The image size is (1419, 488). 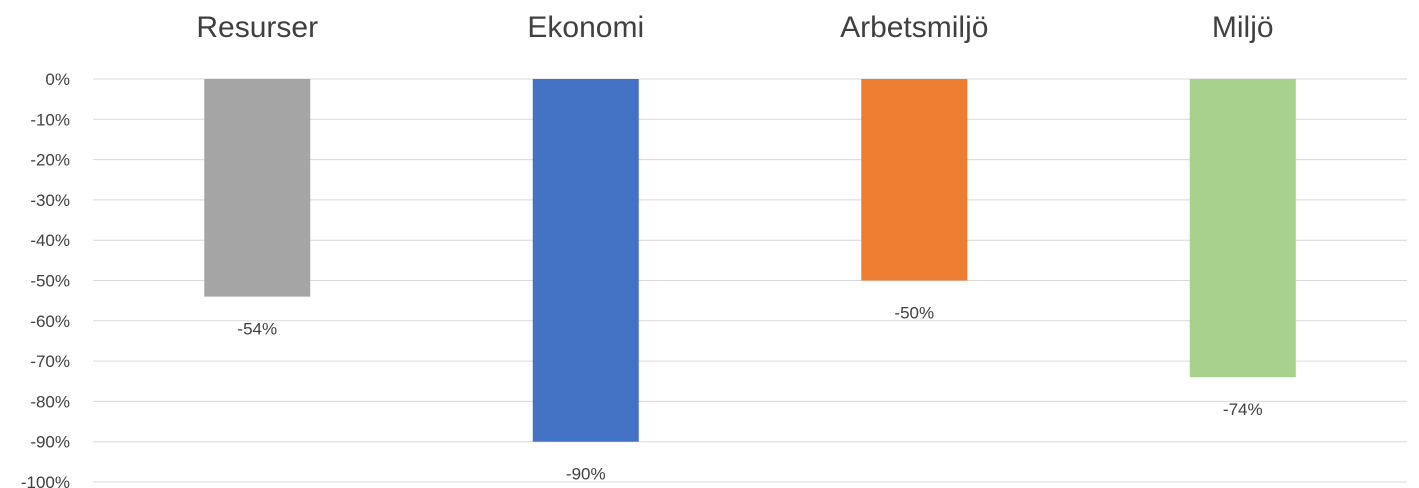 What do you see at coordinates (585, 27) in the screenshot?
I see `category-label: Ekonomi` at bounding box center [585, 27].